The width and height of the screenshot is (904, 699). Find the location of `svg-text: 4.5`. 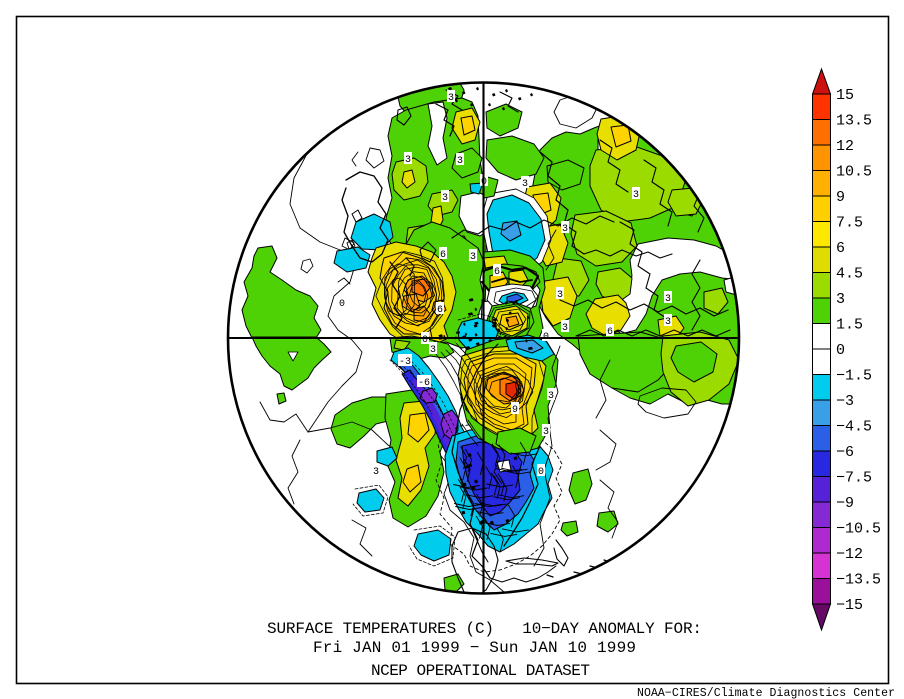

svg-text: 4.5 is located at coordinates (849, 274).